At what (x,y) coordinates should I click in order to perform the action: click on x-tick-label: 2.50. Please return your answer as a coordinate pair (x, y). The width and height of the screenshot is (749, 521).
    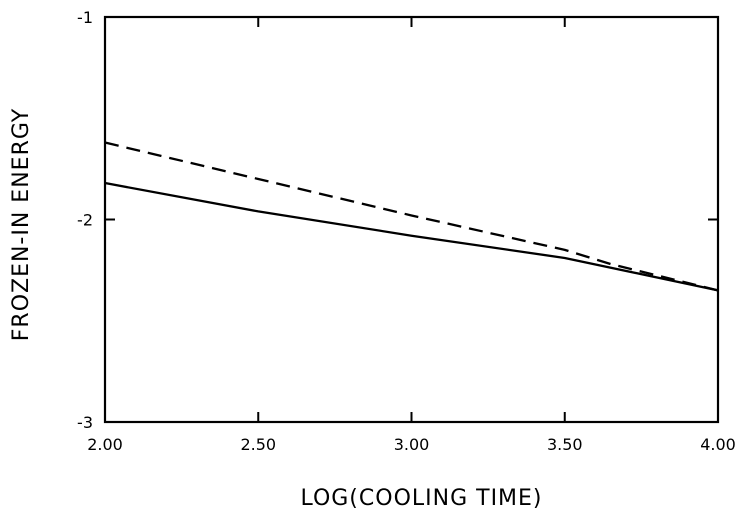
    Looking at the image, I should click on (258, 444).